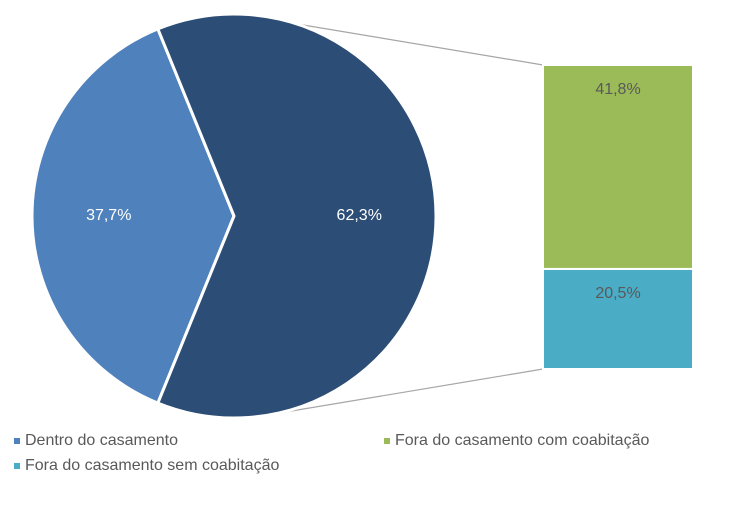  What do you see at coordinates (617, 293) in the screenshot?
I see `data-label: 20,5%` at bounding box center [617, 293].